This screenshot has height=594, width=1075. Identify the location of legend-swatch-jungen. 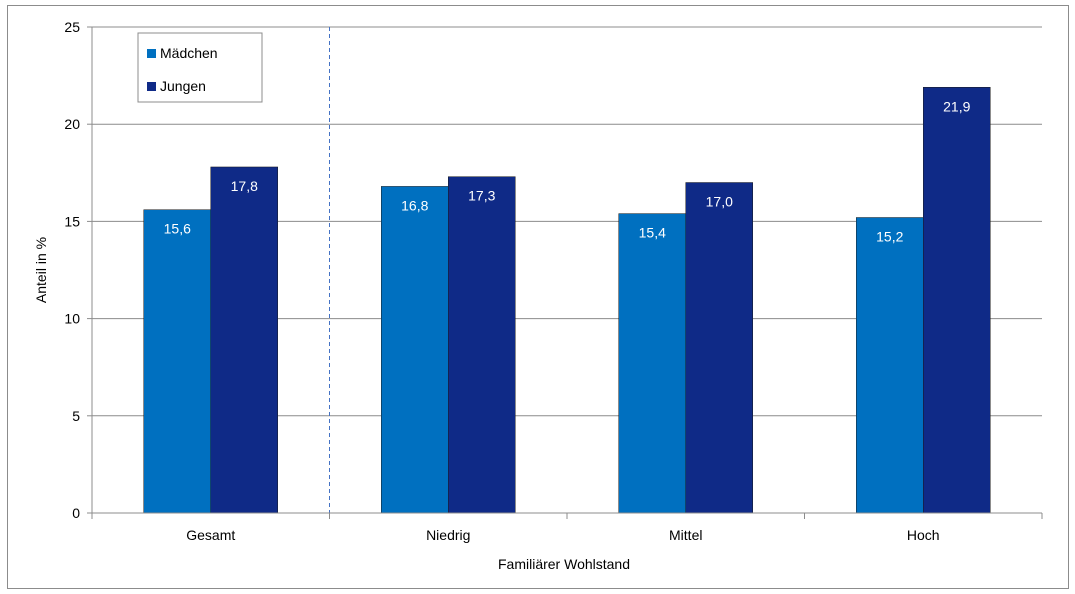
(151, 86).